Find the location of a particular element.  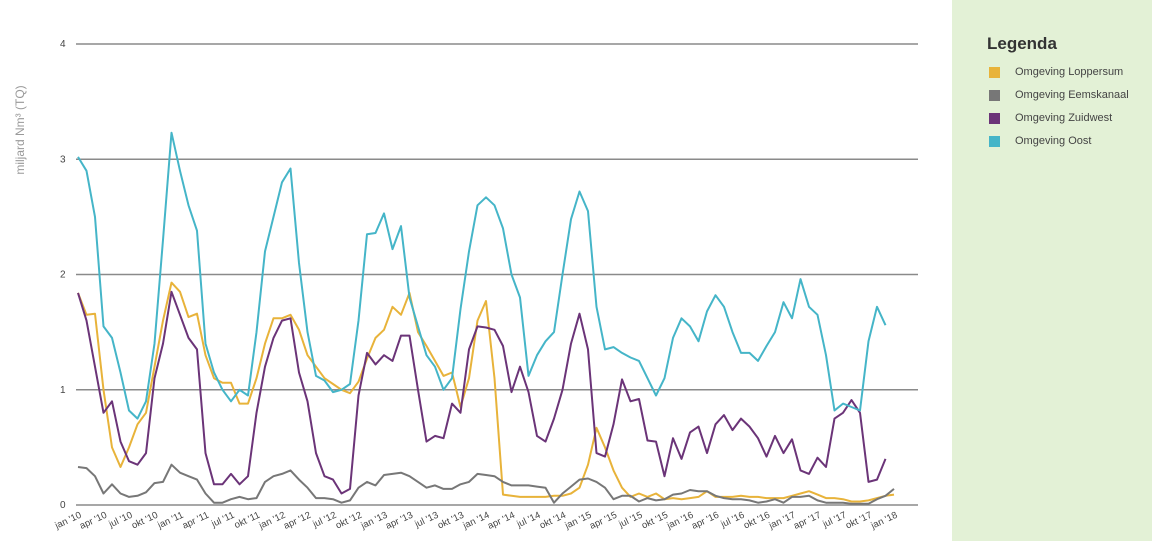

legend-swatch-eemskanaal is located at coordinates (994, 95).